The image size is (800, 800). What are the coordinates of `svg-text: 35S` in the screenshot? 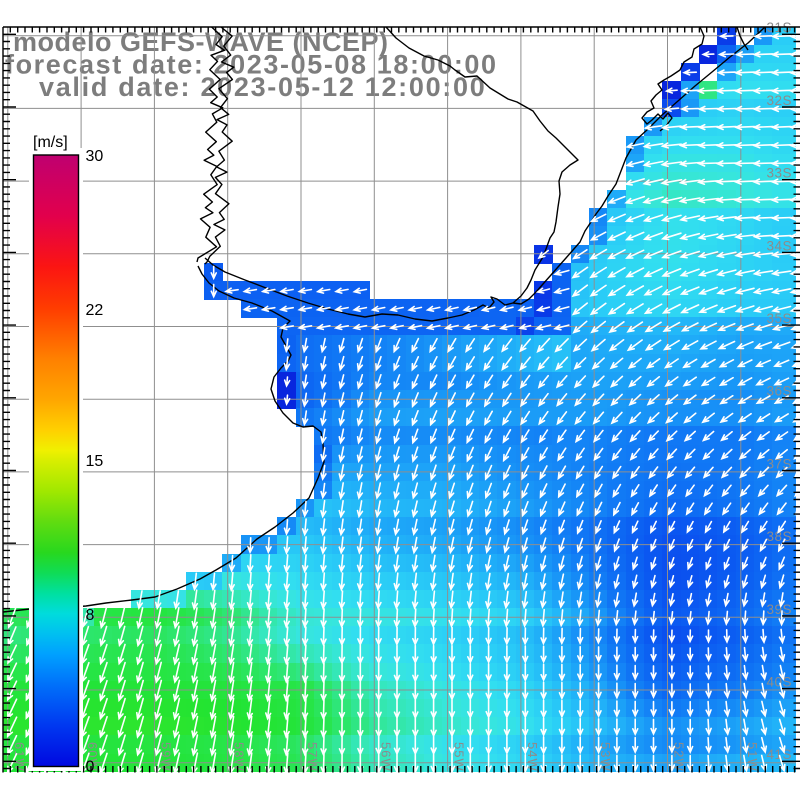 It's located at (779, 318).